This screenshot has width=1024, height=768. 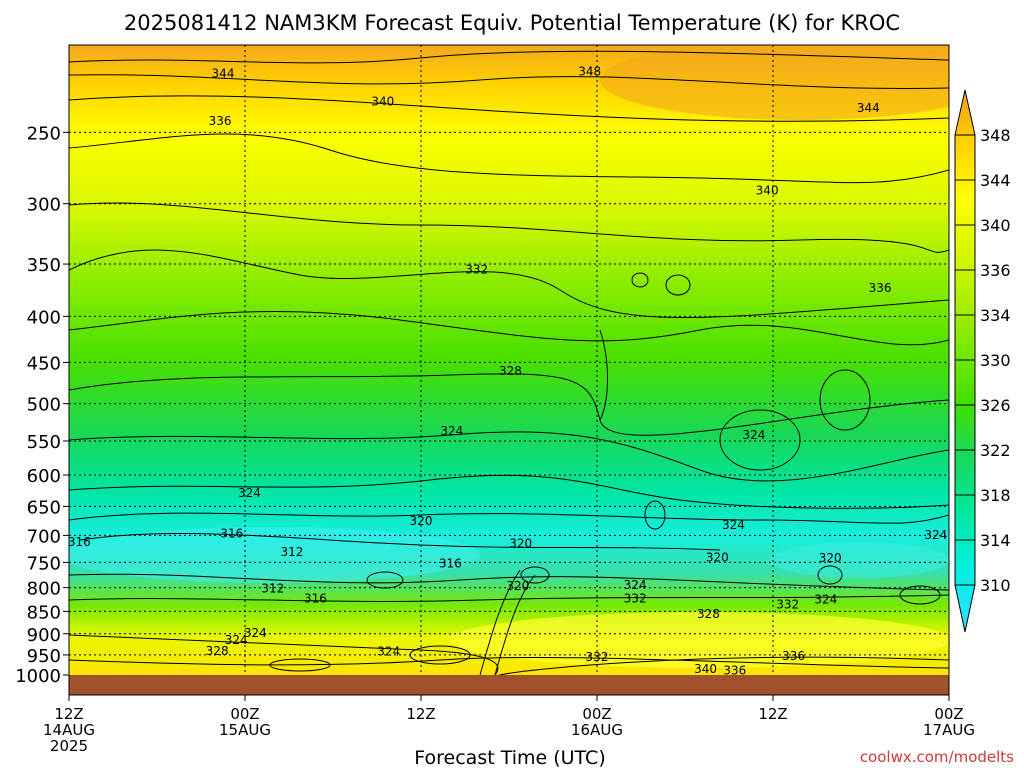 I want to click on y-tick-label: 850, so click(x=44, y=612).